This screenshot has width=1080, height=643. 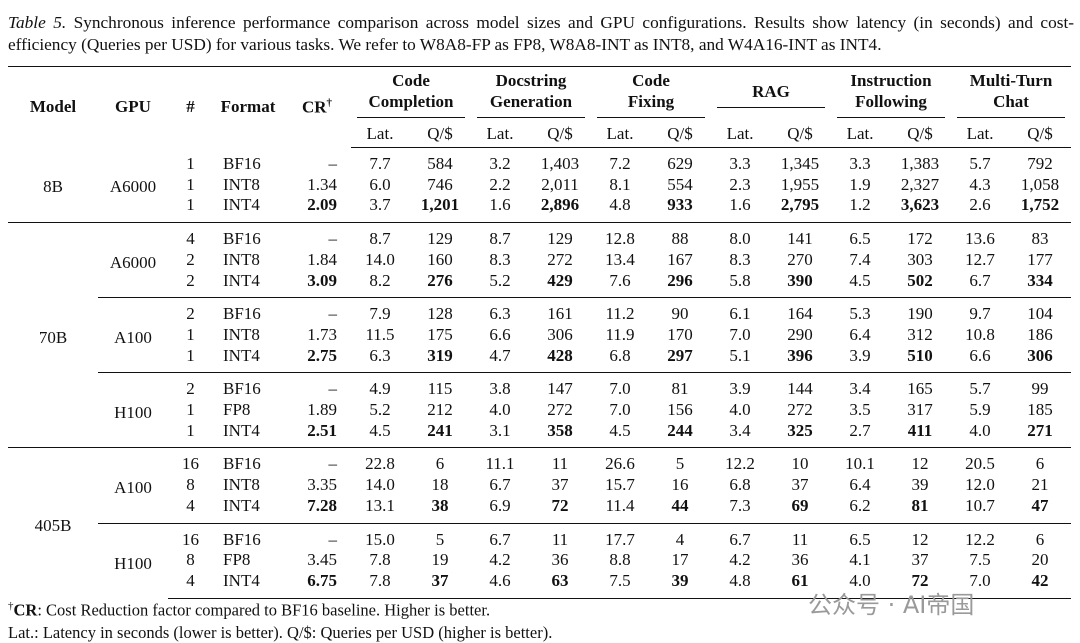 I want to click on value-cell: 6.7, so click(x=740, y=536).